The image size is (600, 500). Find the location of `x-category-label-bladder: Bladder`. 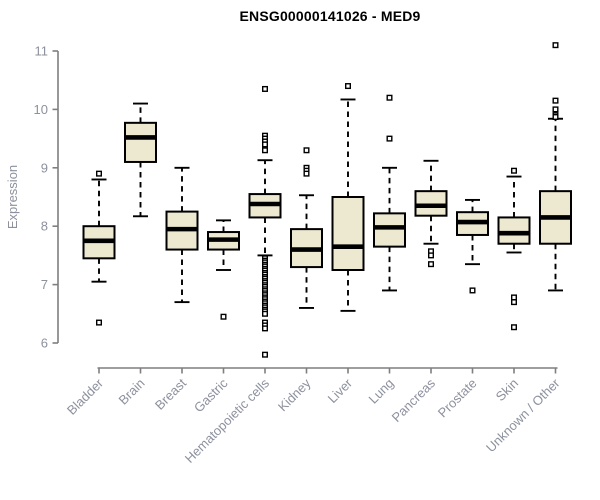

x-category-label-bladder: Bladder is located at coordinates (85, 396).